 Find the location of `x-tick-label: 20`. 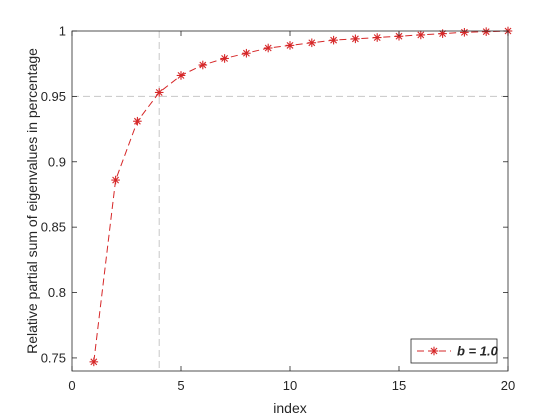

x-tick-label: 20 is located at coordinates (508, 385).